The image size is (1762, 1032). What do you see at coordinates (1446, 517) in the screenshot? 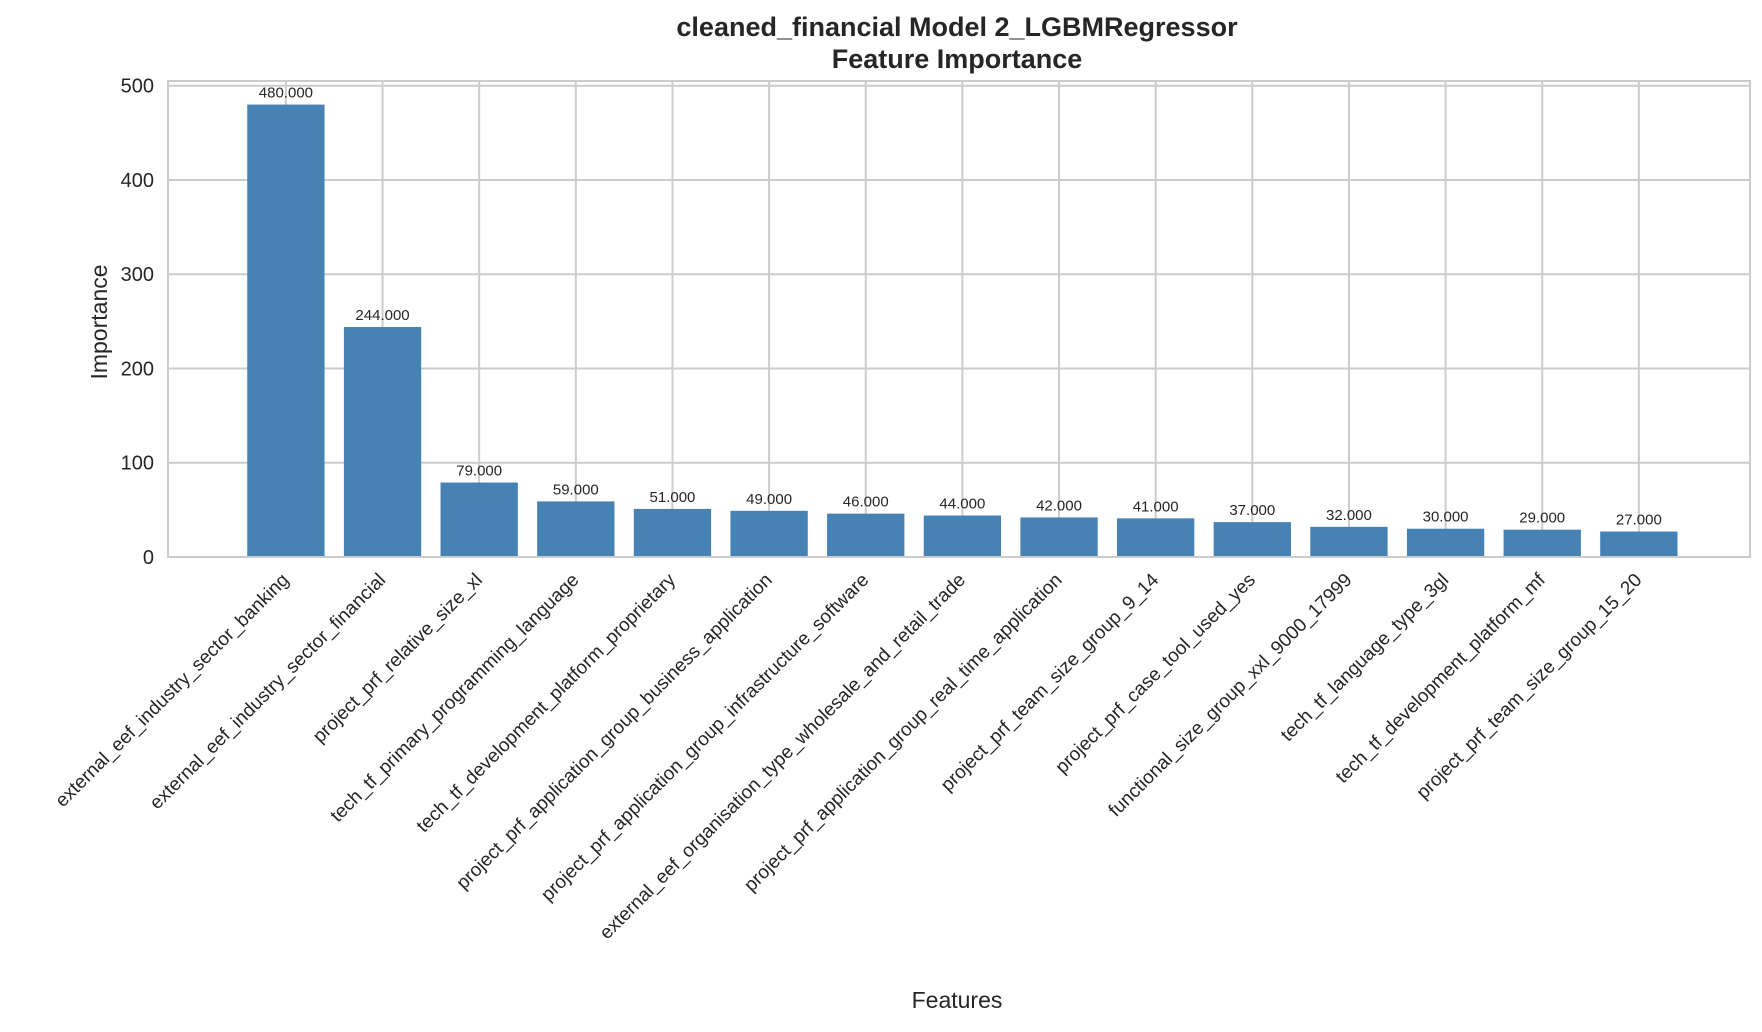
I see `bar-value-label: 30.000` at bounding box center [1446, 517].